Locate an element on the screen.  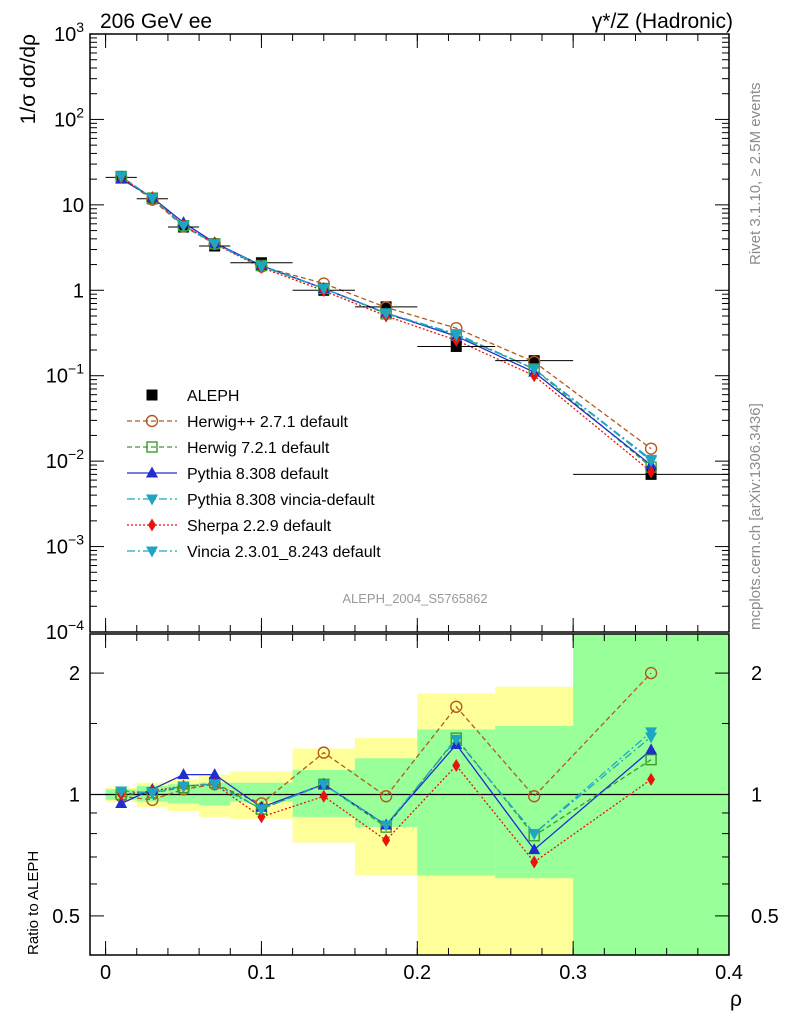
ratio-y-tick-label: 0.5 is located at coordinates (66, 917).